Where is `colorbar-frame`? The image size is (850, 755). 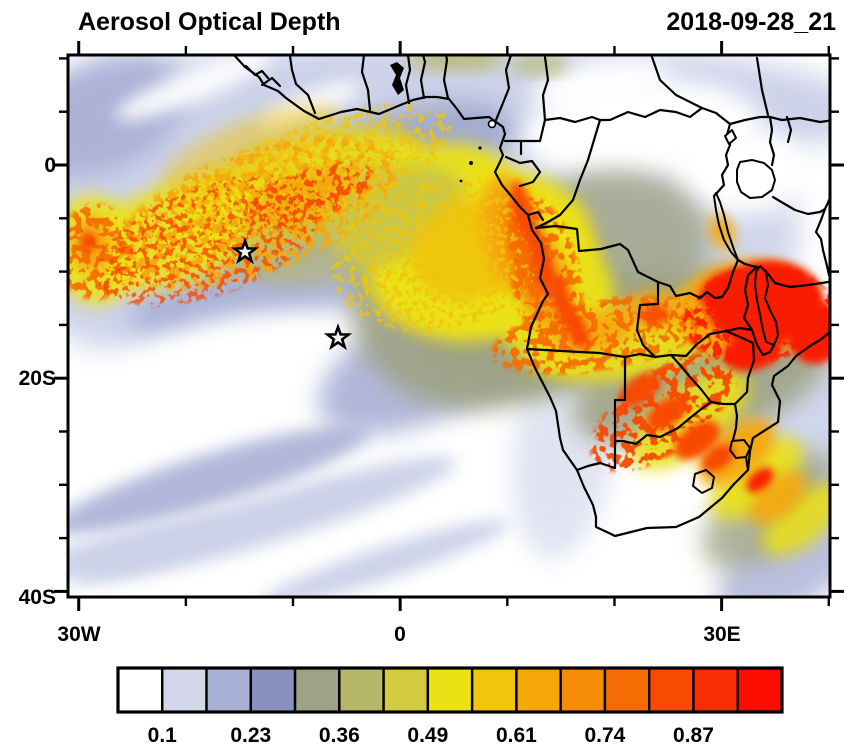
colorbar-frame is located at coordinates (450, 690).